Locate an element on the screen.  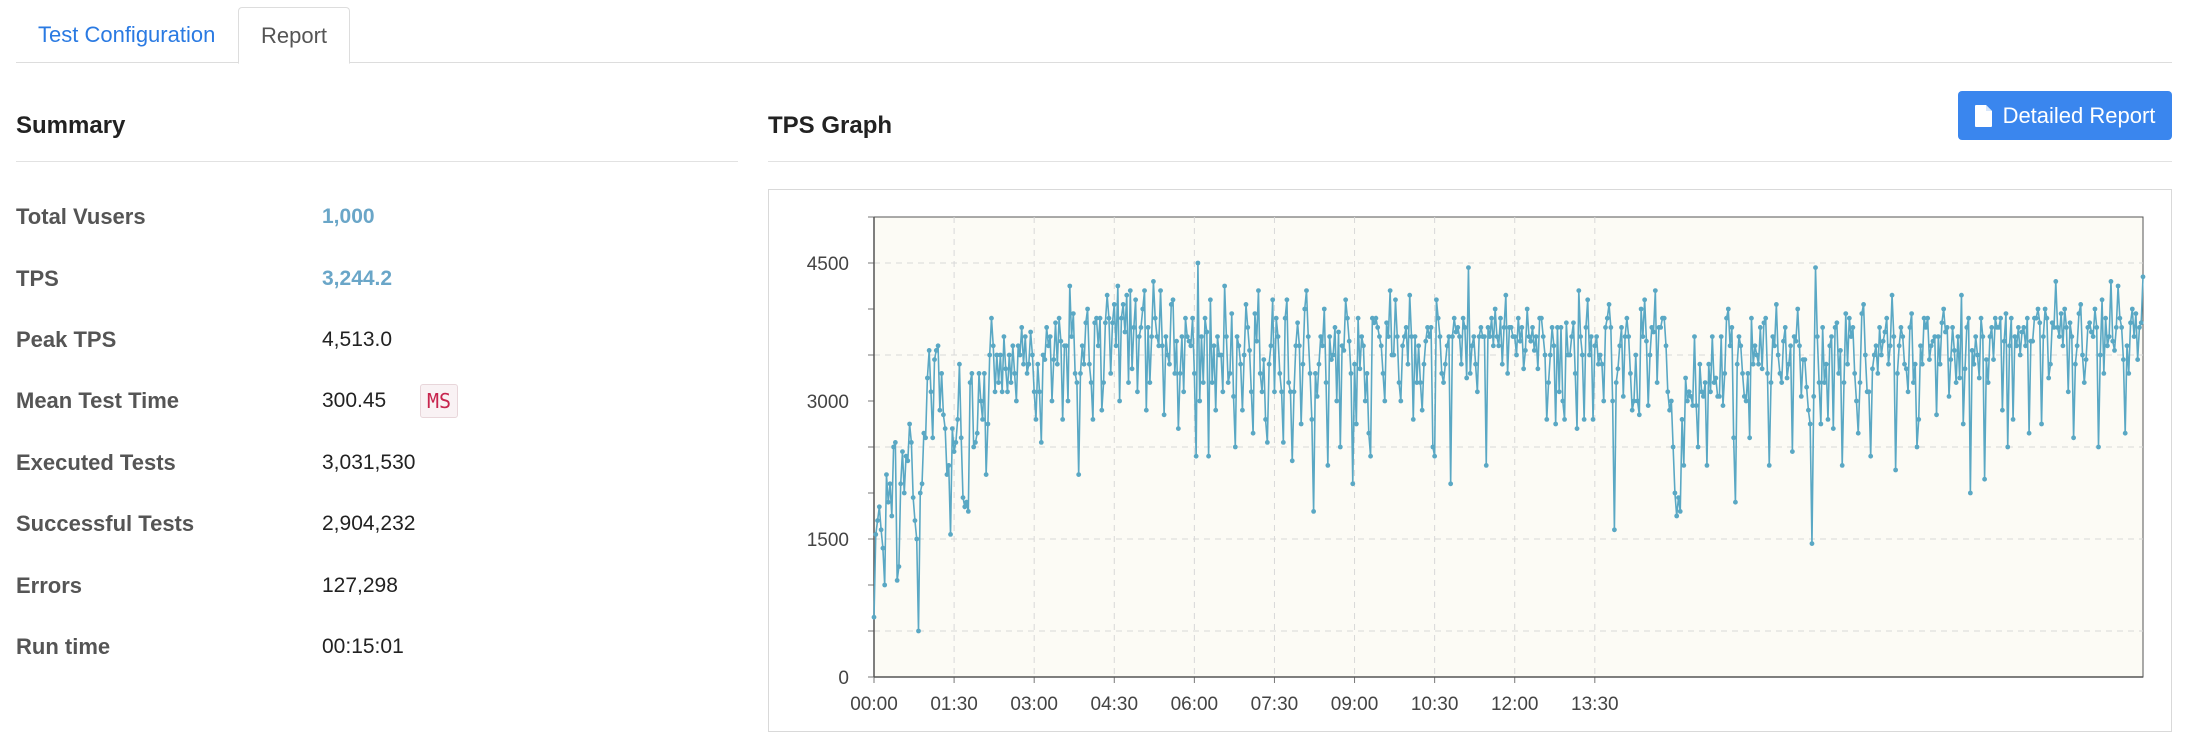
tps-link: 3,244.2 is located at coordinates (357, 278).